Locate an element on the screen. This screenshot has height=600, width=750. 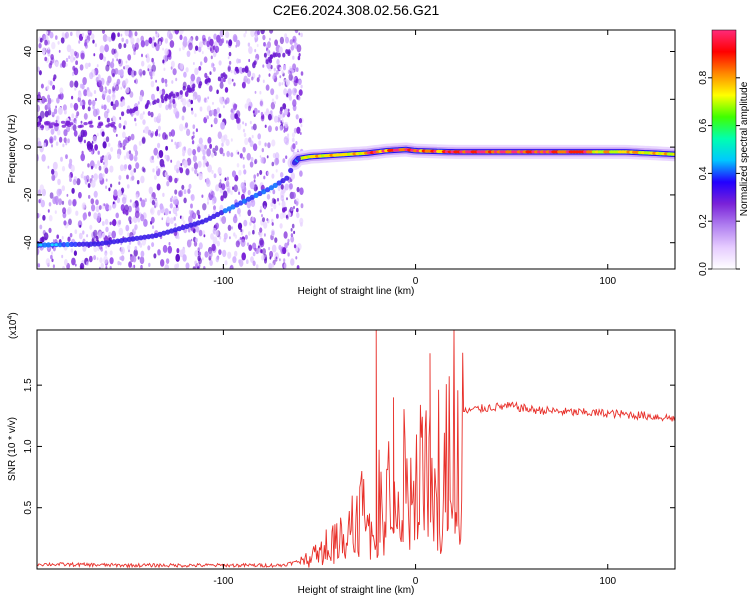
figure-title: C2E6.2024.308.02.56.G21 is located at coordinates (356, 10).